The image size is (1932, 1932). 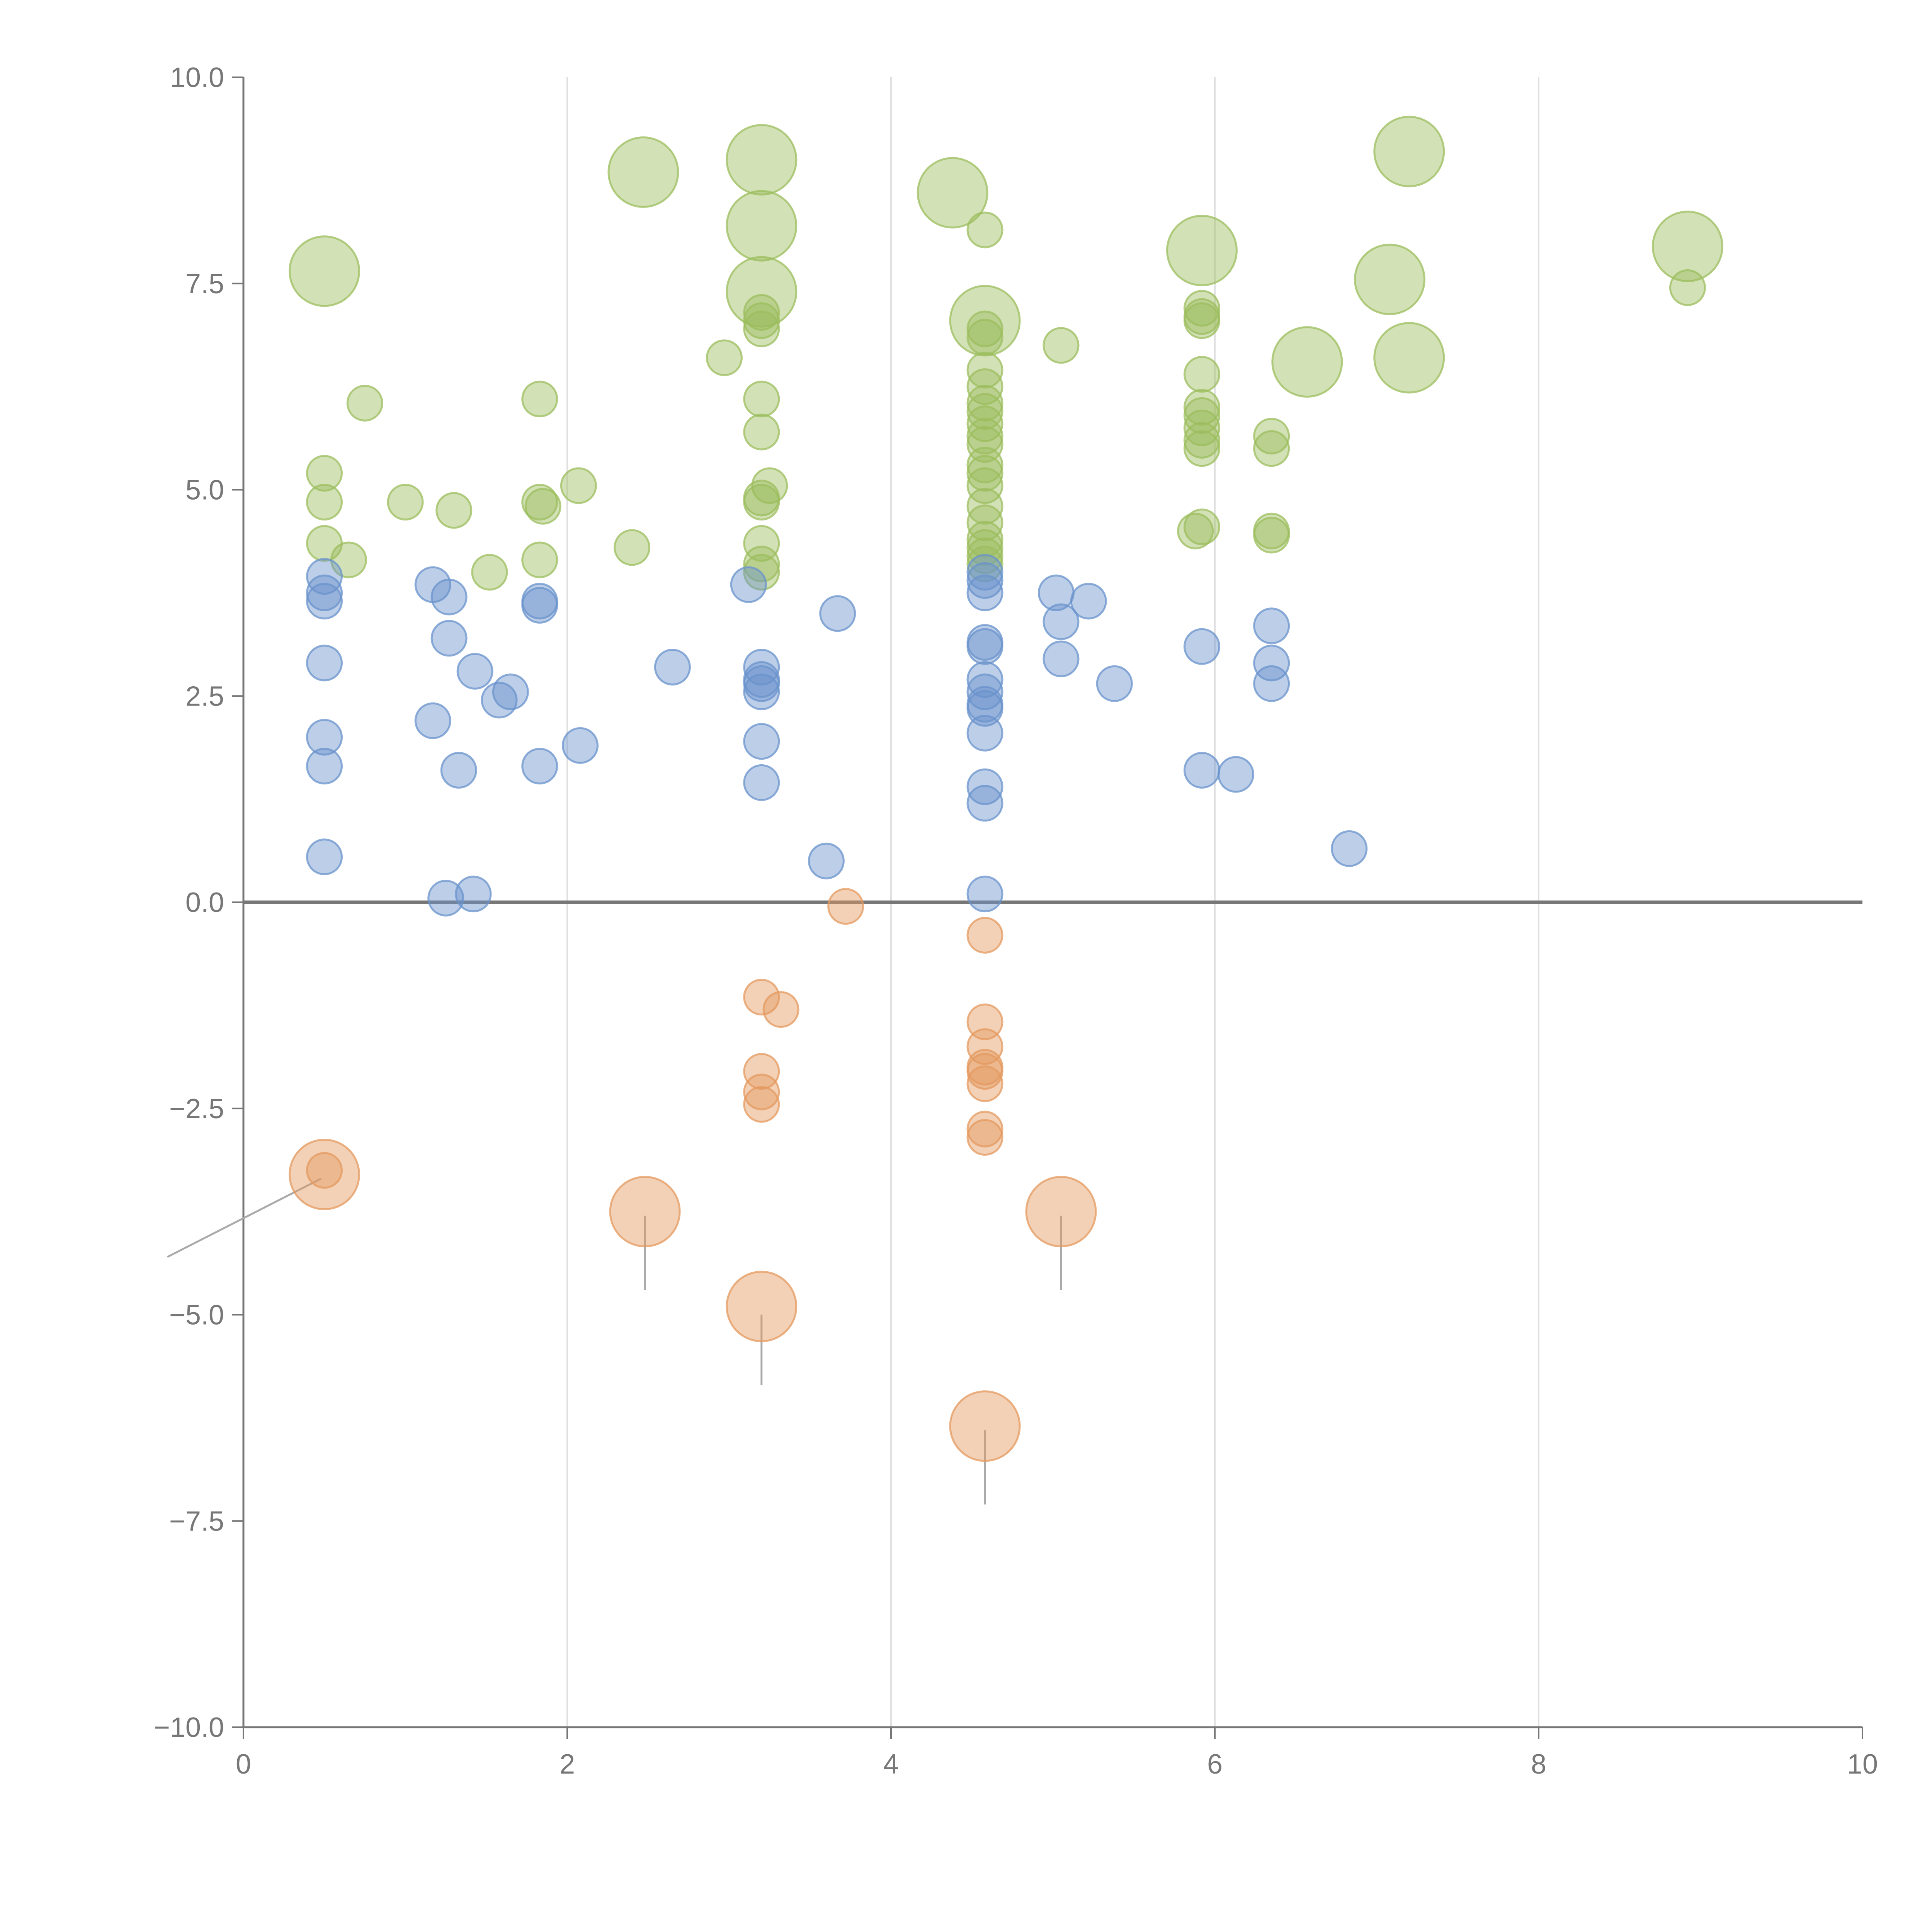 I want to click on y-tick-label: 0.0, so click(x=205, y=903).